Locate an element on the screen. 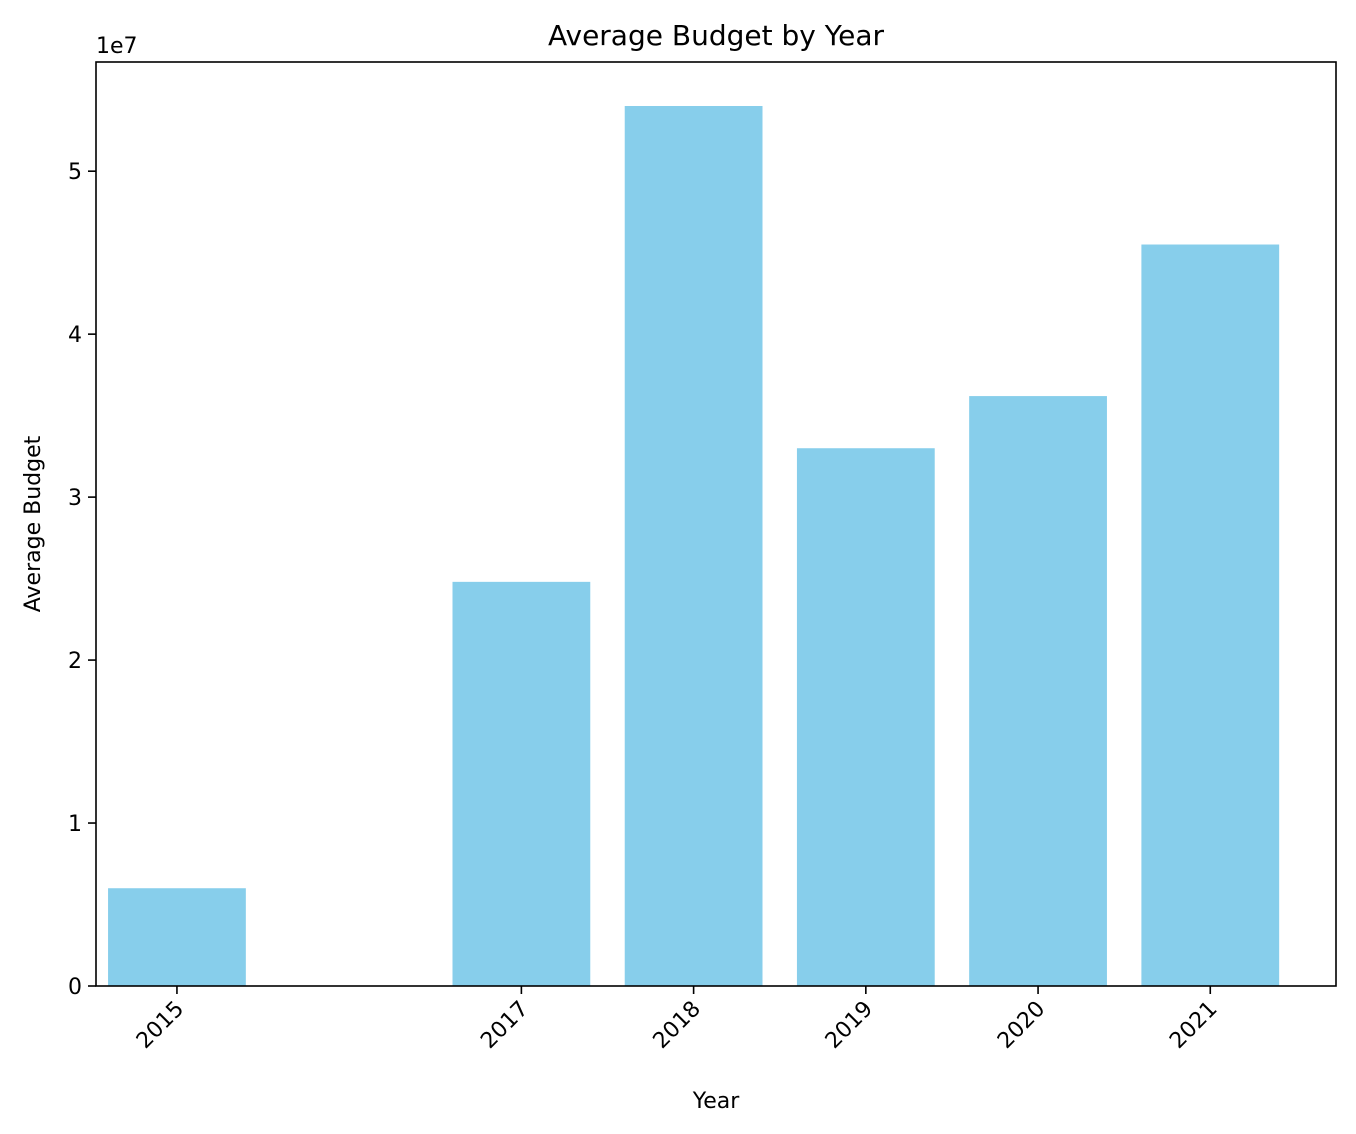 Image resolution: width=1356 pixels, height=1134 pixels. bar-2021 is located at coordinates (1210, 615).